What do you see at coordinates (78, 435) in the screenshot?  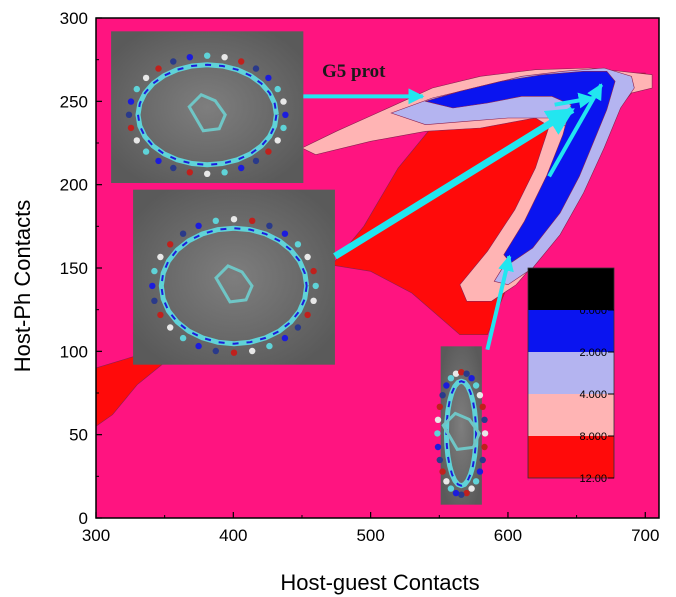 I see `y-tick-label-1: 50` at bounding box center [78, 435].